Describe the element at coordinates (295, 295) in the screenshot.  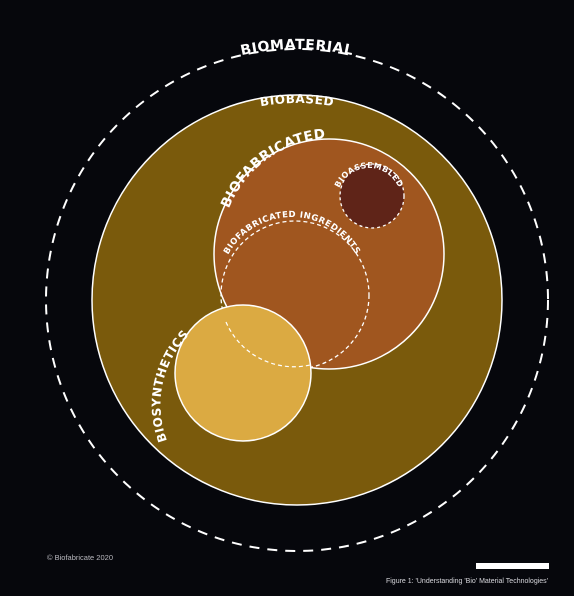
I see `biofabricated-ingredients-circle` at that location.